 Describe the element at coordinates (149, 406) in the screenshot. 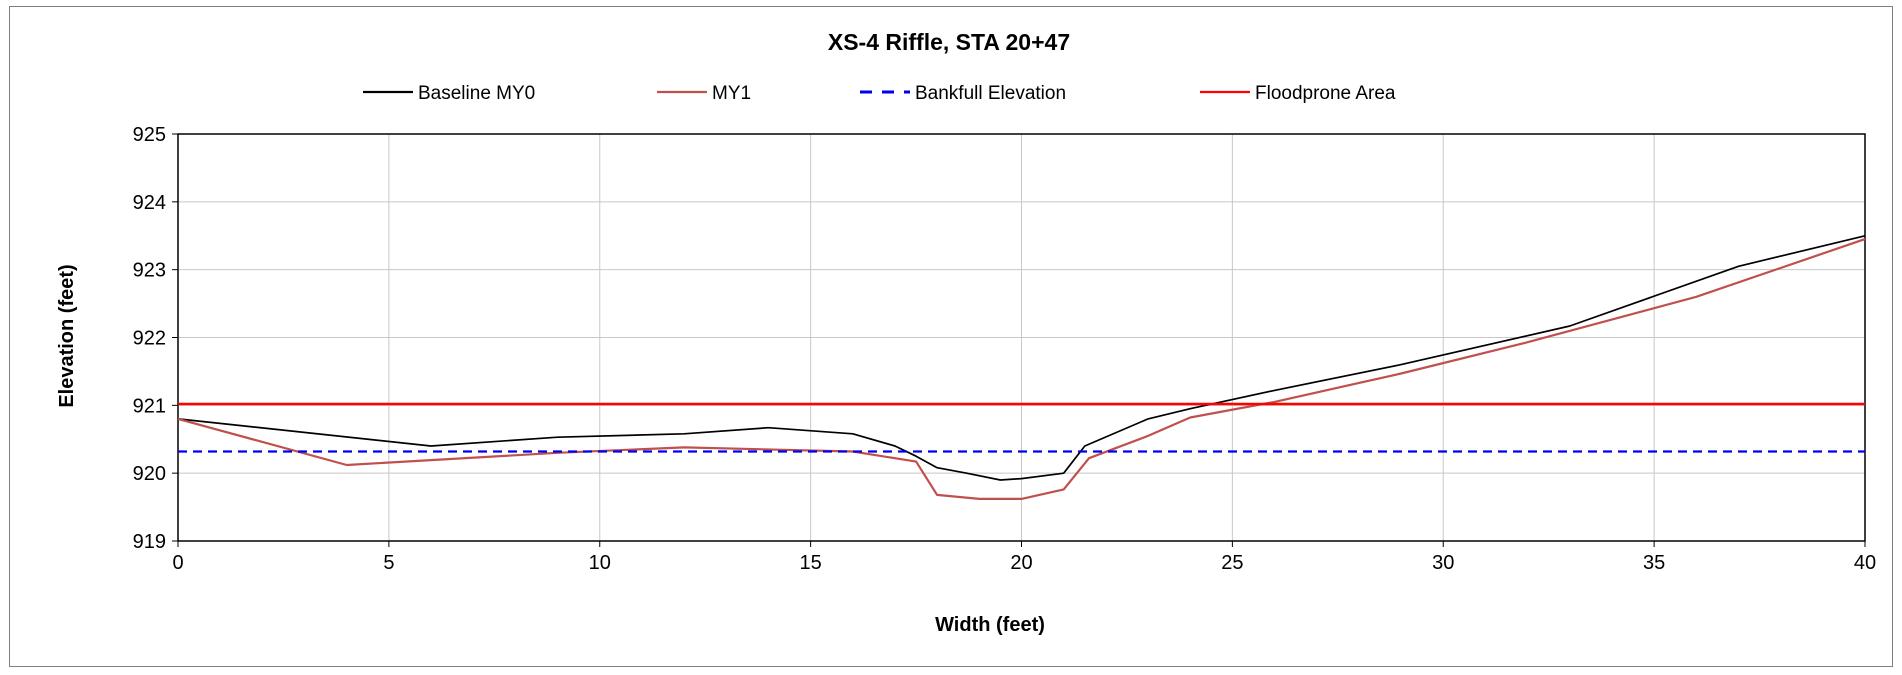

I see `y-tick-label: 921` at that location.